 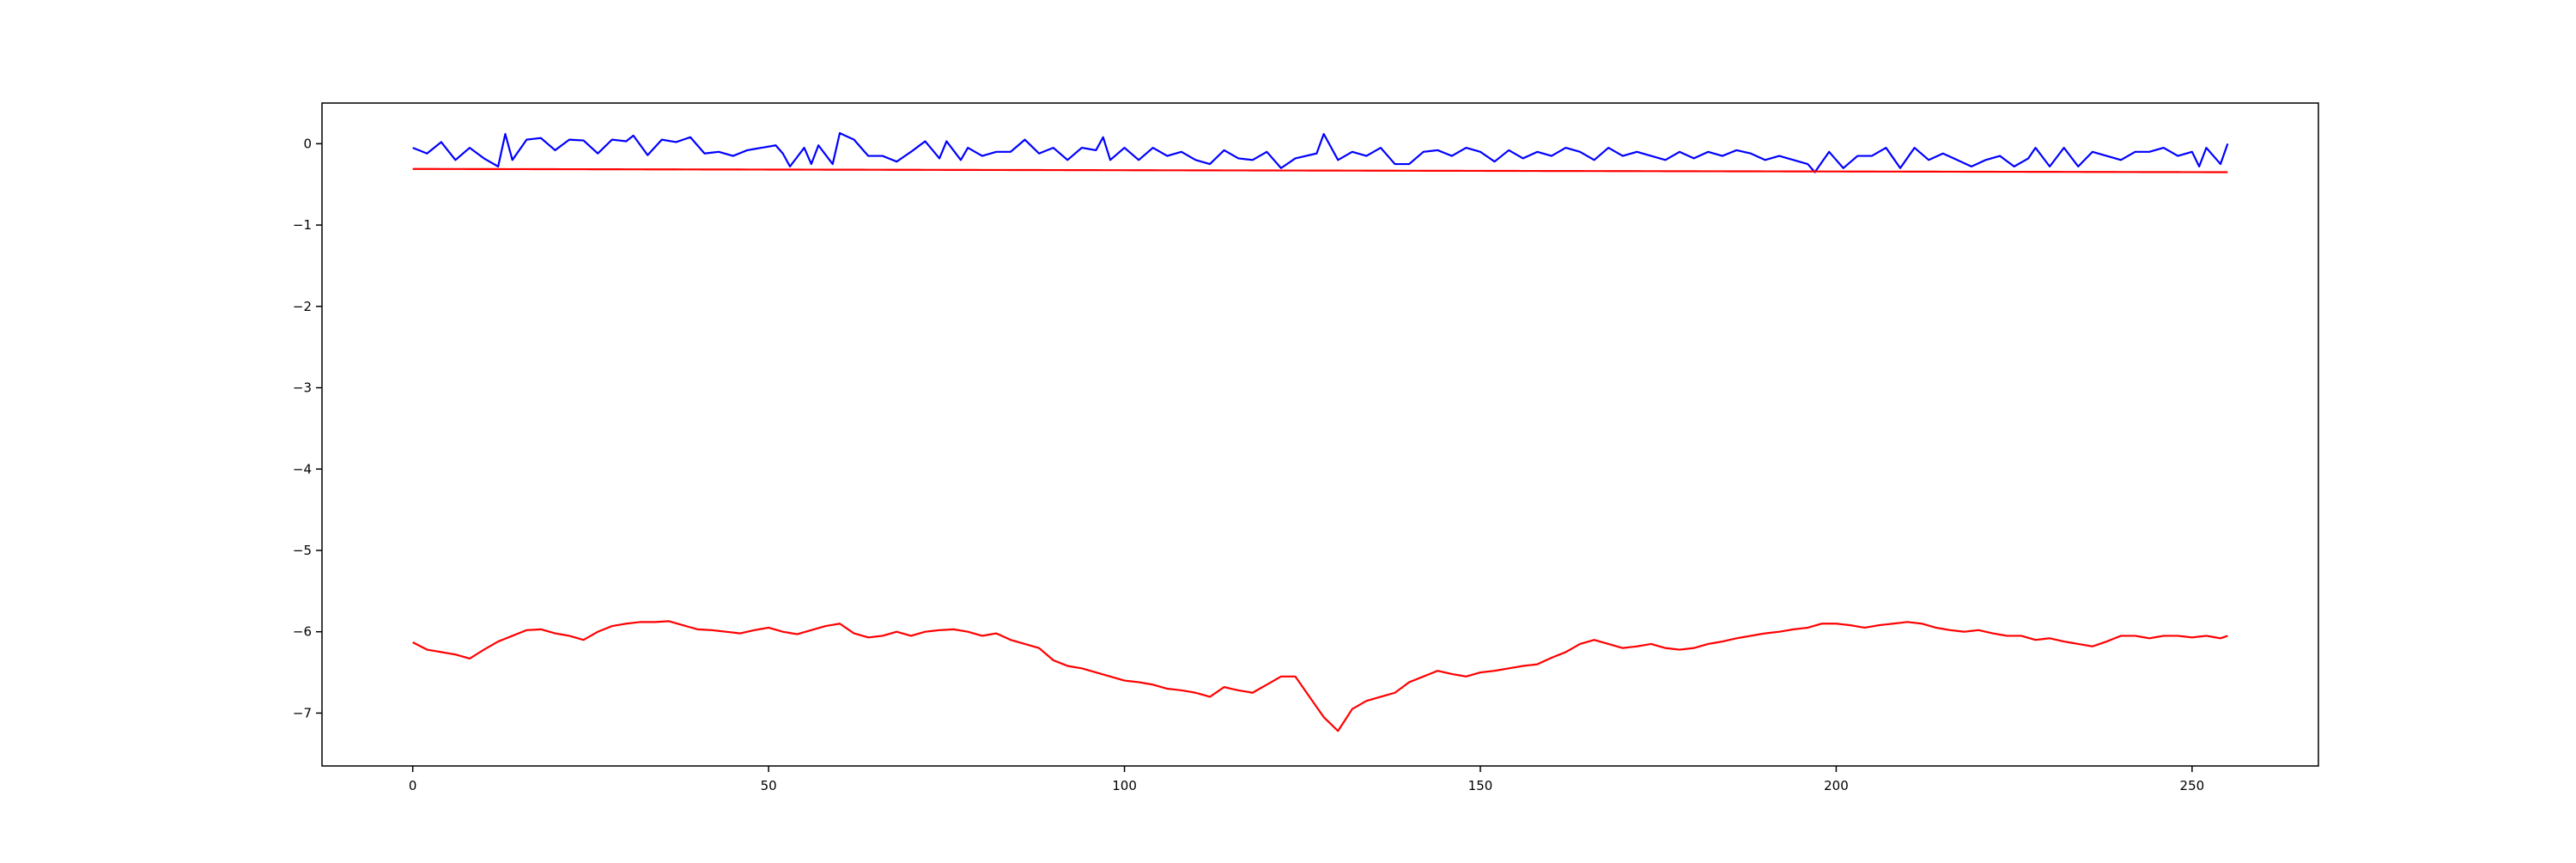 I want to click on y-tick-label: −4, so click(x=302, y=469).